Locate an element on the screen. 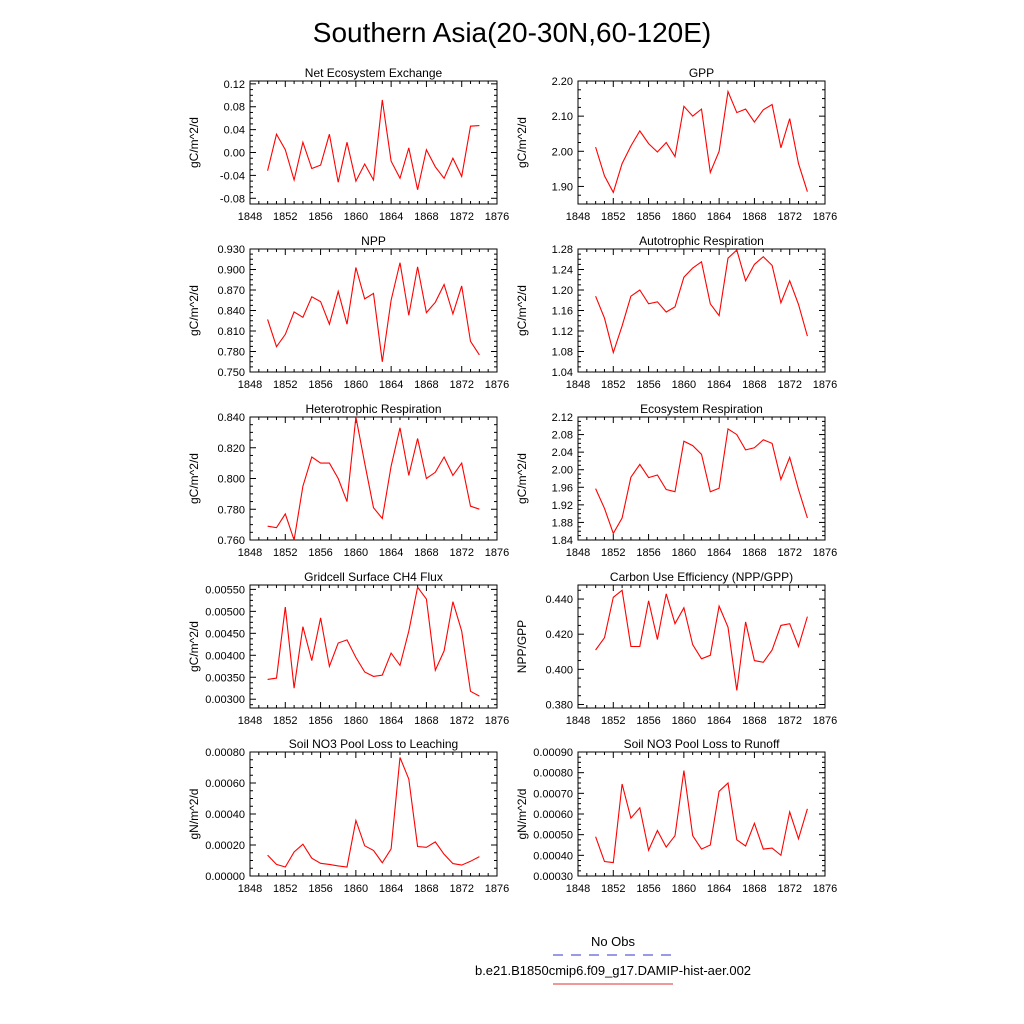 The height and width of the screenshot is (1024, 1024). panel-title: Soil NO3 Pool Loss to Leaching is located at coordinates (373, 744).